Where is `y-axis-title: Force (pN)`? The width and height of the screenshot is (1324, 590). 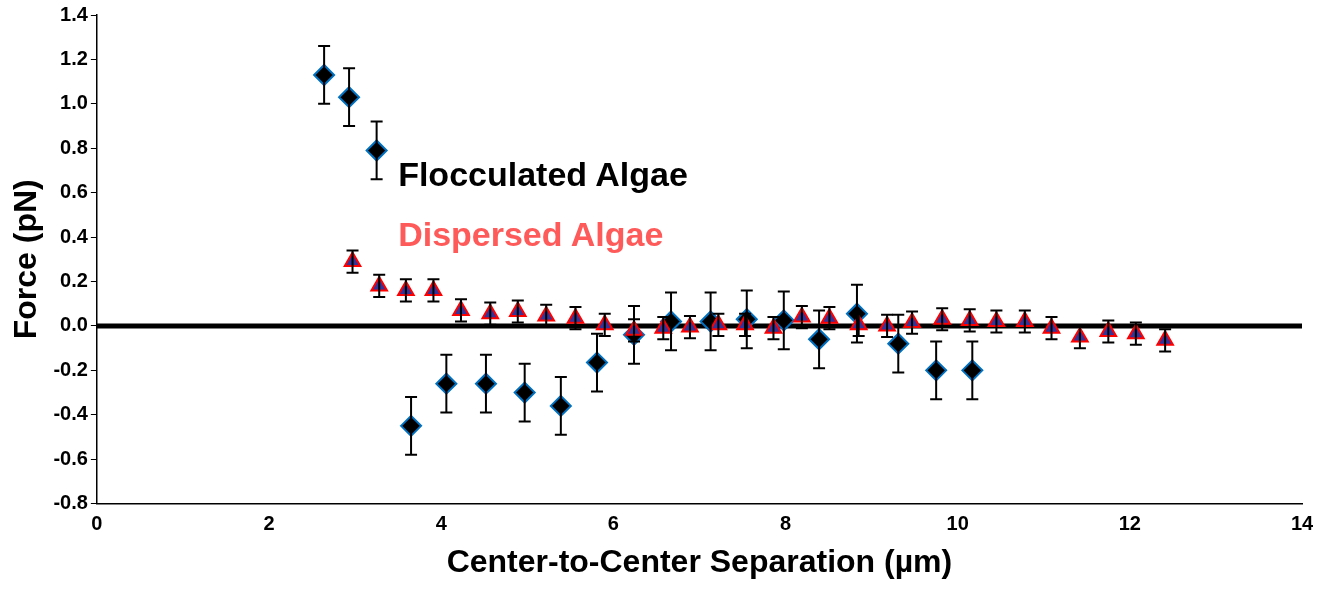 y-axis-title: Force (pN) is located at coordinates (25, 259).